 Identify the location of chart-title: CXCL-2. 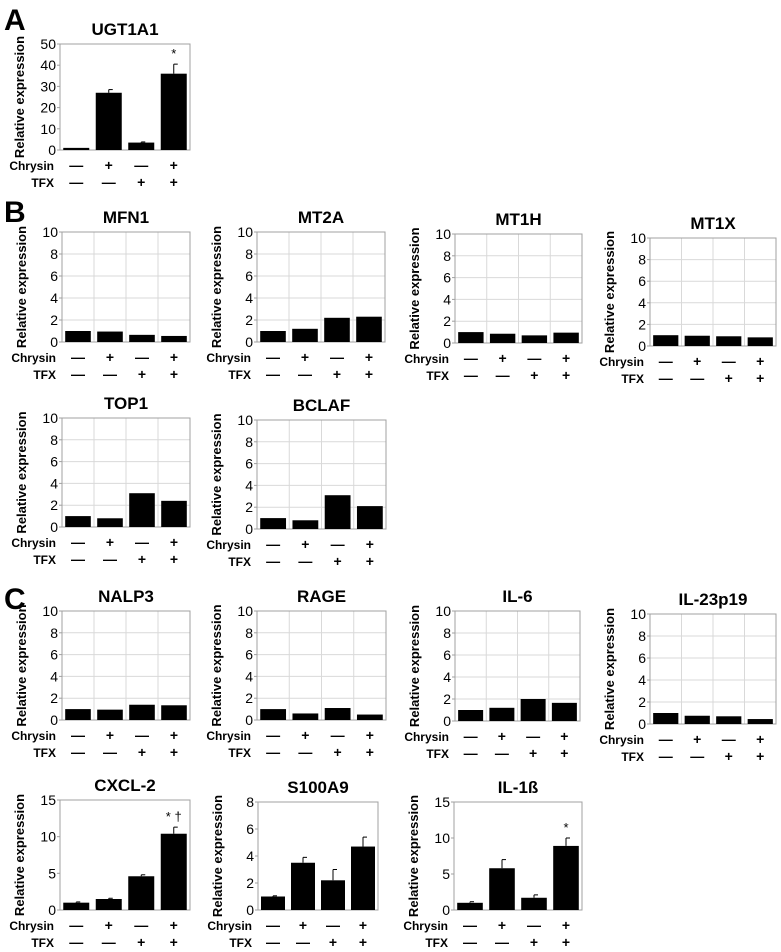
(124, 785).